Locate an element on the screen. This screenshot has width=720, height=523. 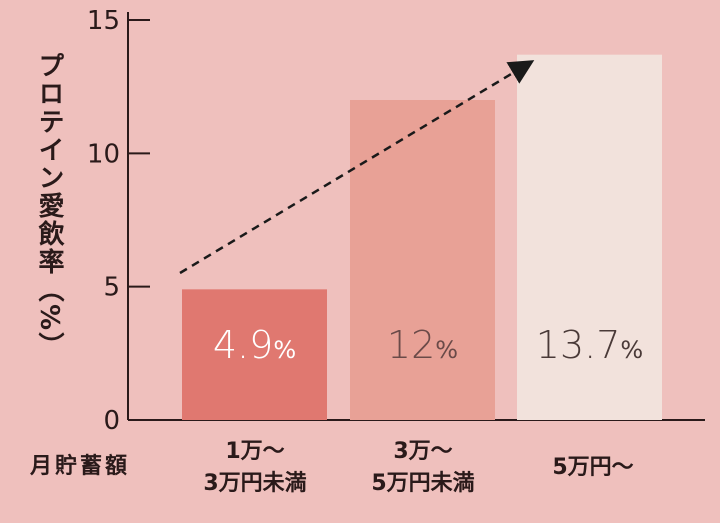
y-axis-title: プロテイン愛飲率（%） is located at coordinates (49, 206).